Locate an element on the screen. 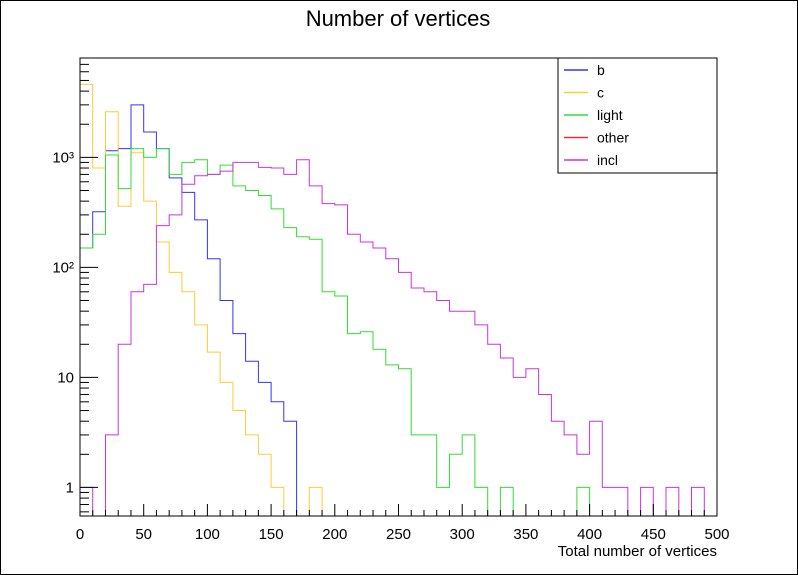  x-tick-label: 350 is located at coordinates (525, 534).